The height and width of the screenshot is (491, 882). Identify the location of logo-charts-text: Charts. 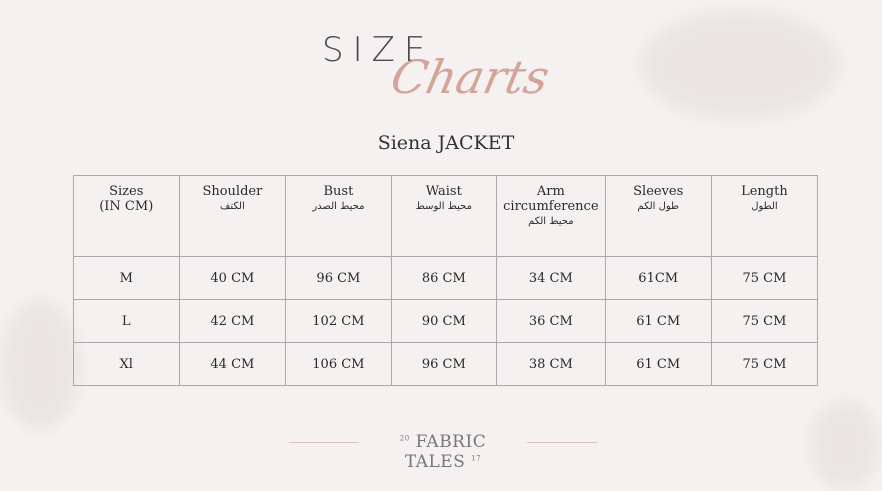
(470, 77).